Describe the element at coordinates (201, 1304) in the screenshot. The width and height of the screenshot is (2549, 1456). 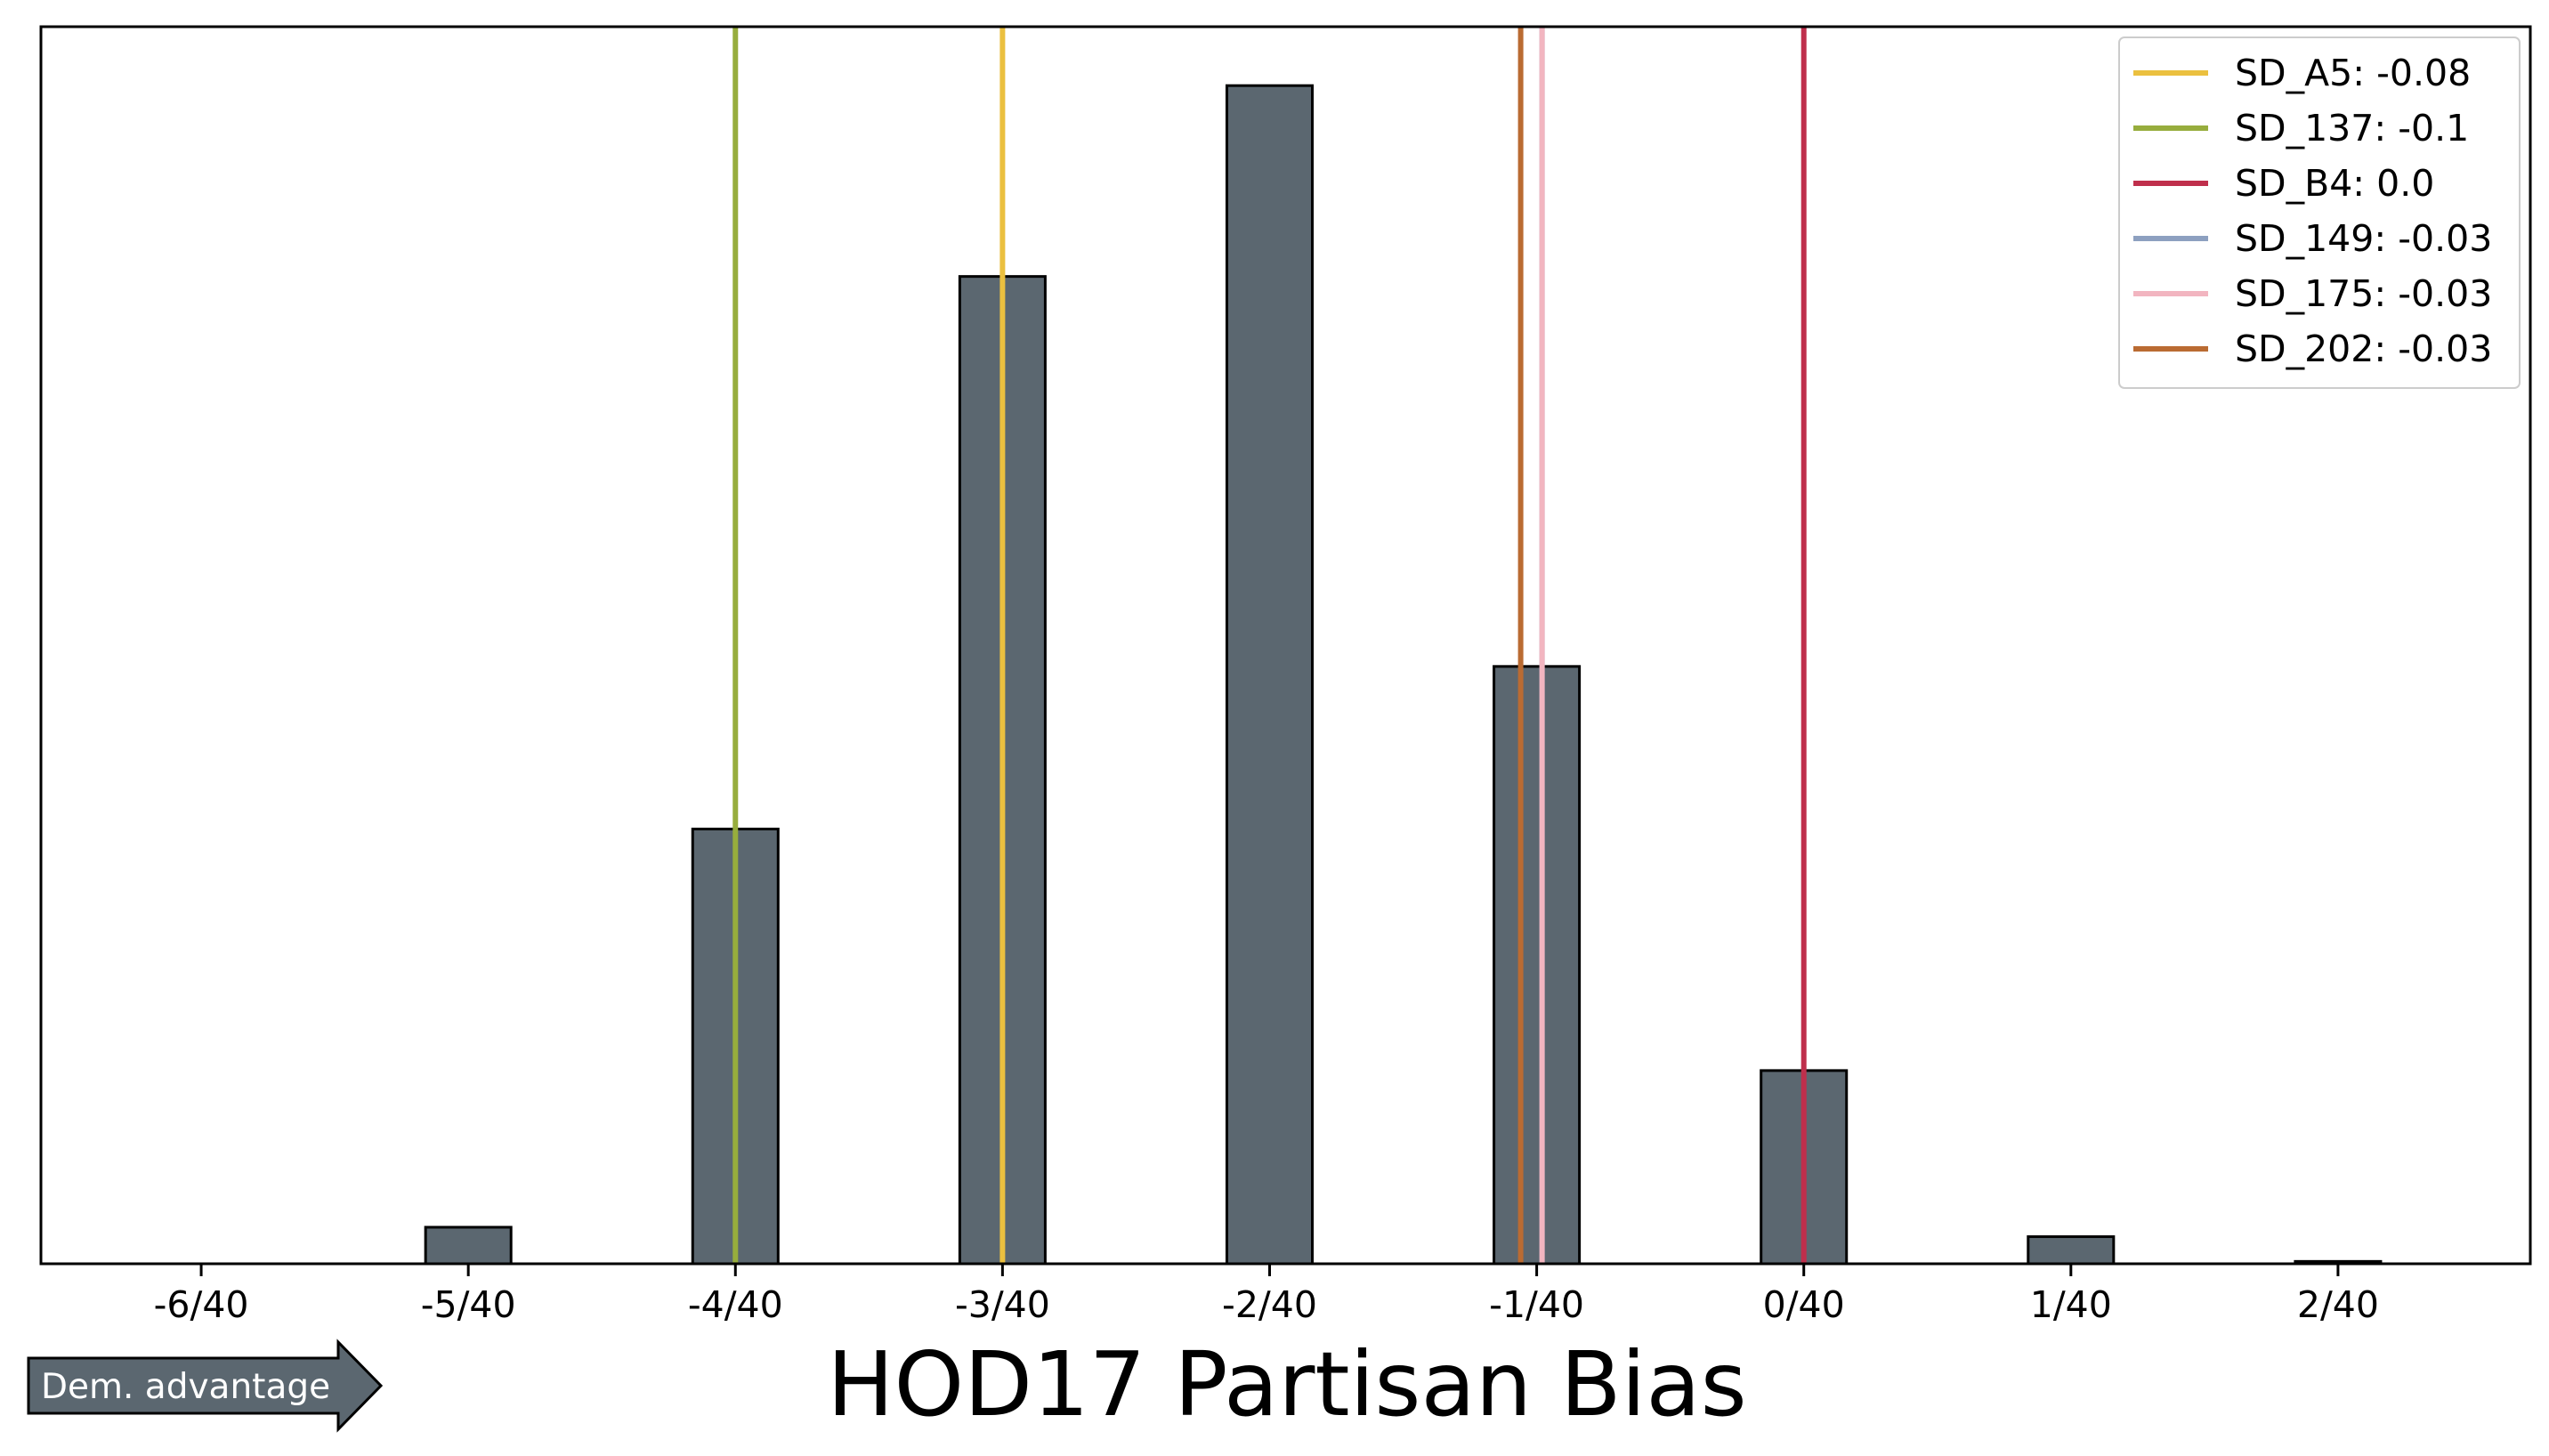
I see `x-tick-label: -6/40` at that location.